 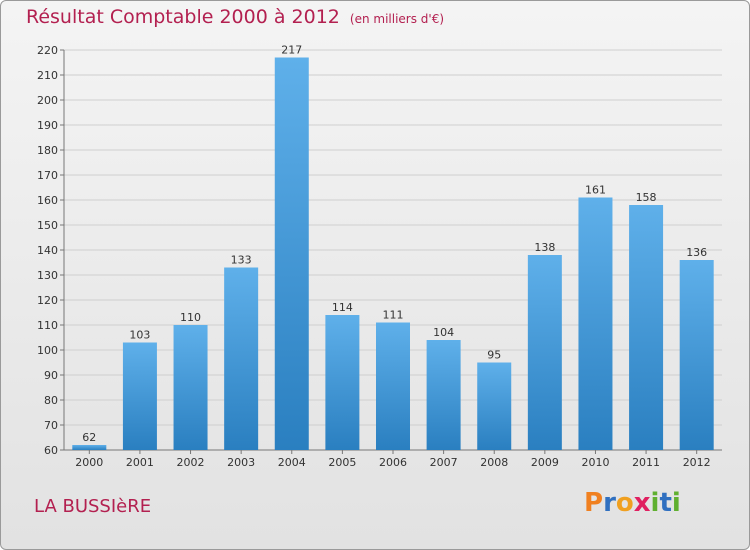 What do you see at coordinates (646, 197) in the screenshot?
I see `data-label: 158` at bounding box center [646, 197].